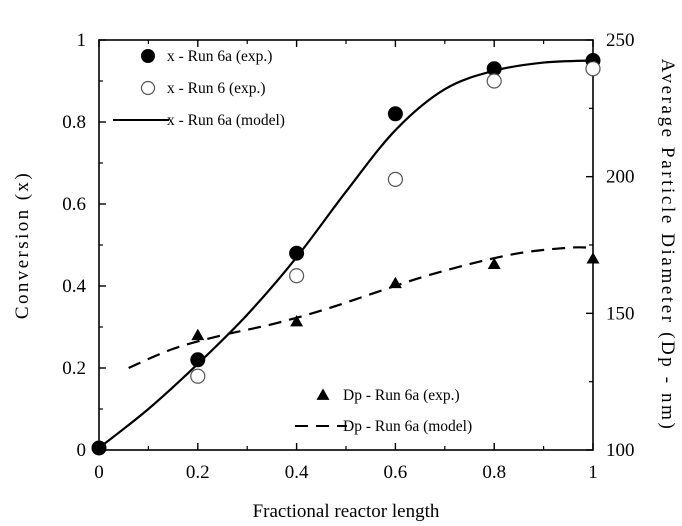 The image size is (682, 526). What do you see at coordinates (99, 472) in the screenshot?
I see `x-tick-label: 0` at bounding box center [99, 472].